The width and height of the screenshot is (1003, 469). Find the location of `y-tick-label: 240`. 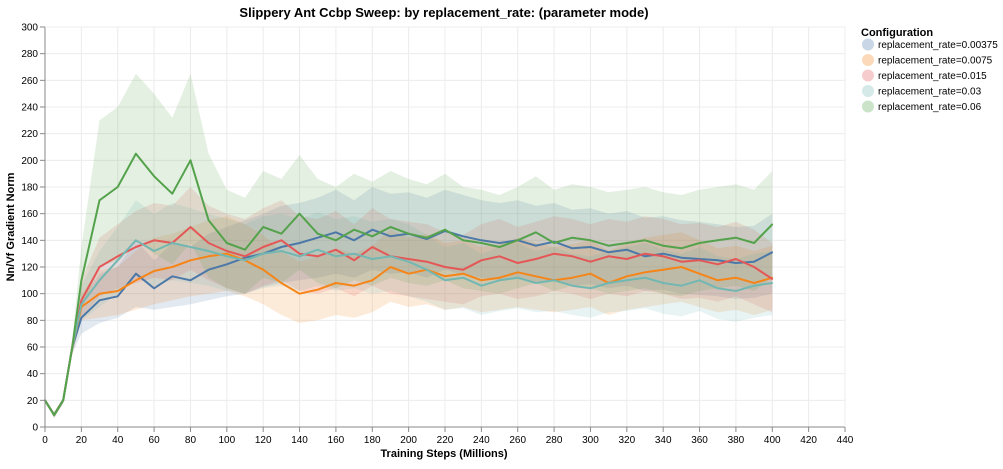

y-tick-label: 240 is located at coordinates (29, 108).